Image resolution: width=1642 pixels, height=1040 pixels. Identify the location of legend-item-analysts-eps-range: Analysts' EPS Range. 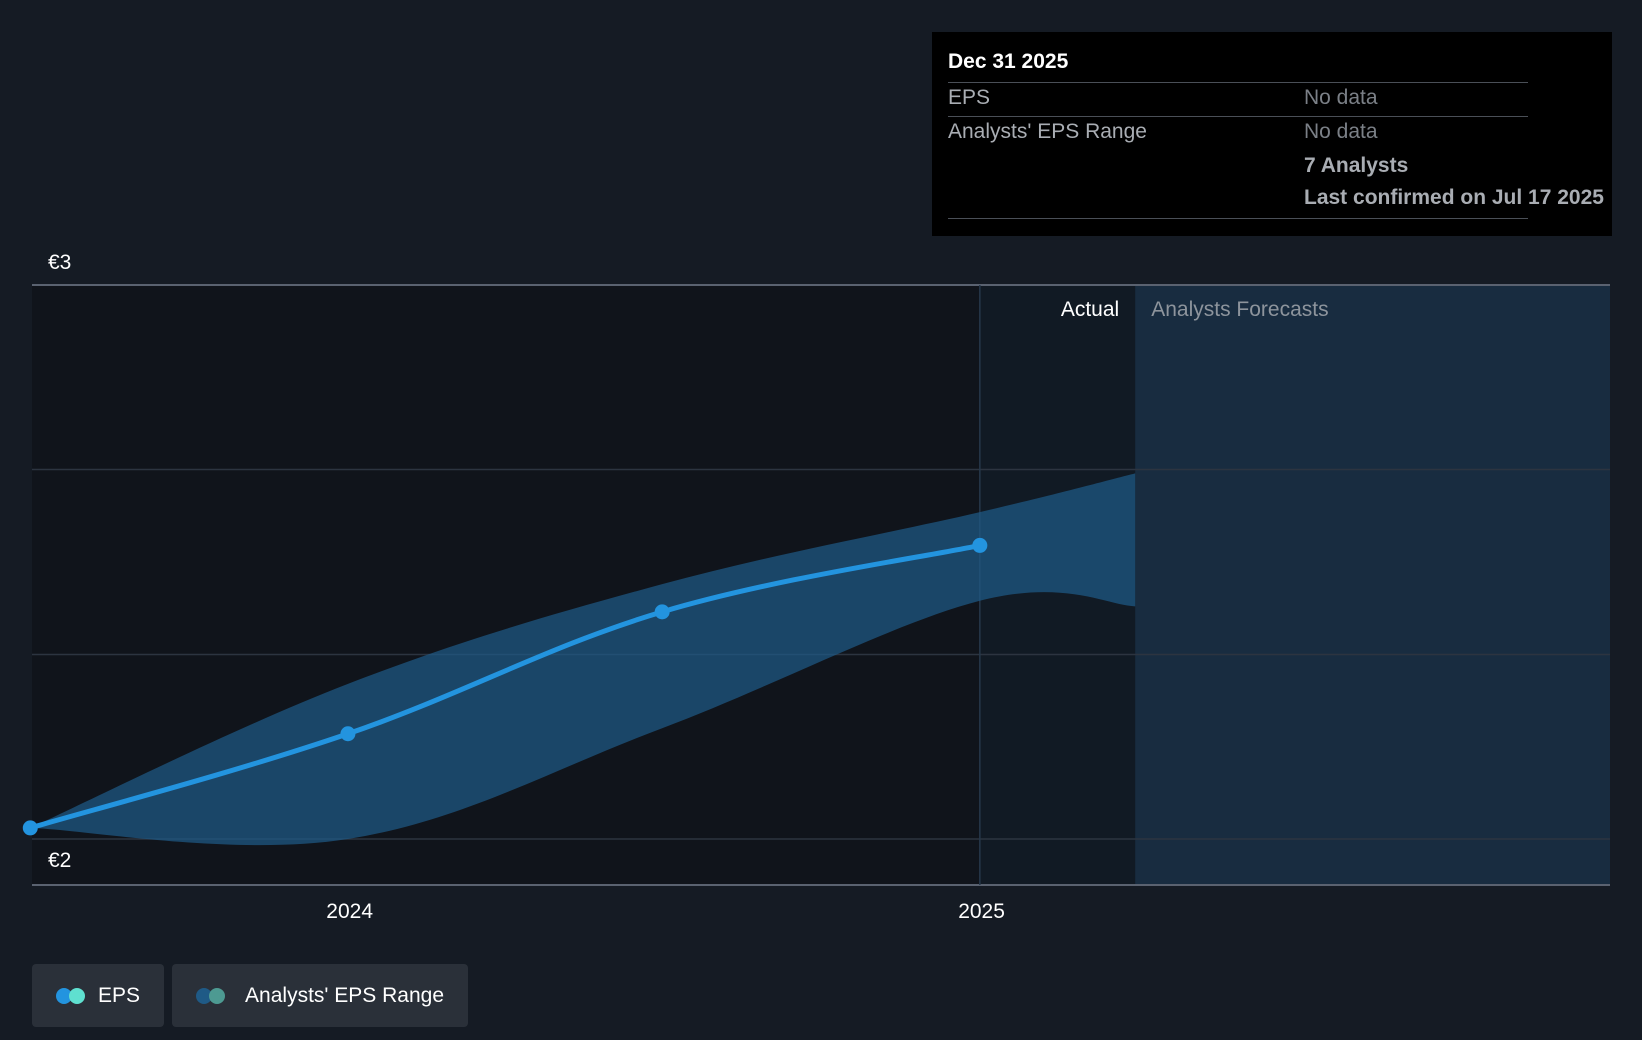
(320, 995).